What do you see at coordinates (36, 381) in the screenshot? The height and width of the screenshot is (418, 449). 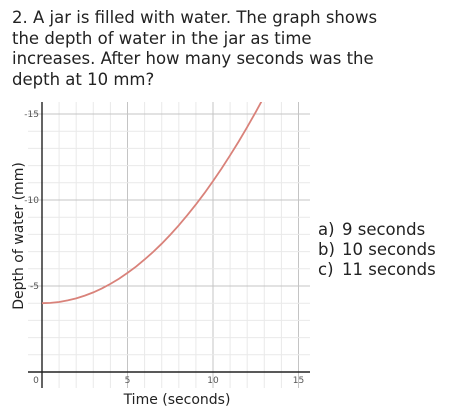 I see `x-tick-label: 0` at bounding box center [36, 381].